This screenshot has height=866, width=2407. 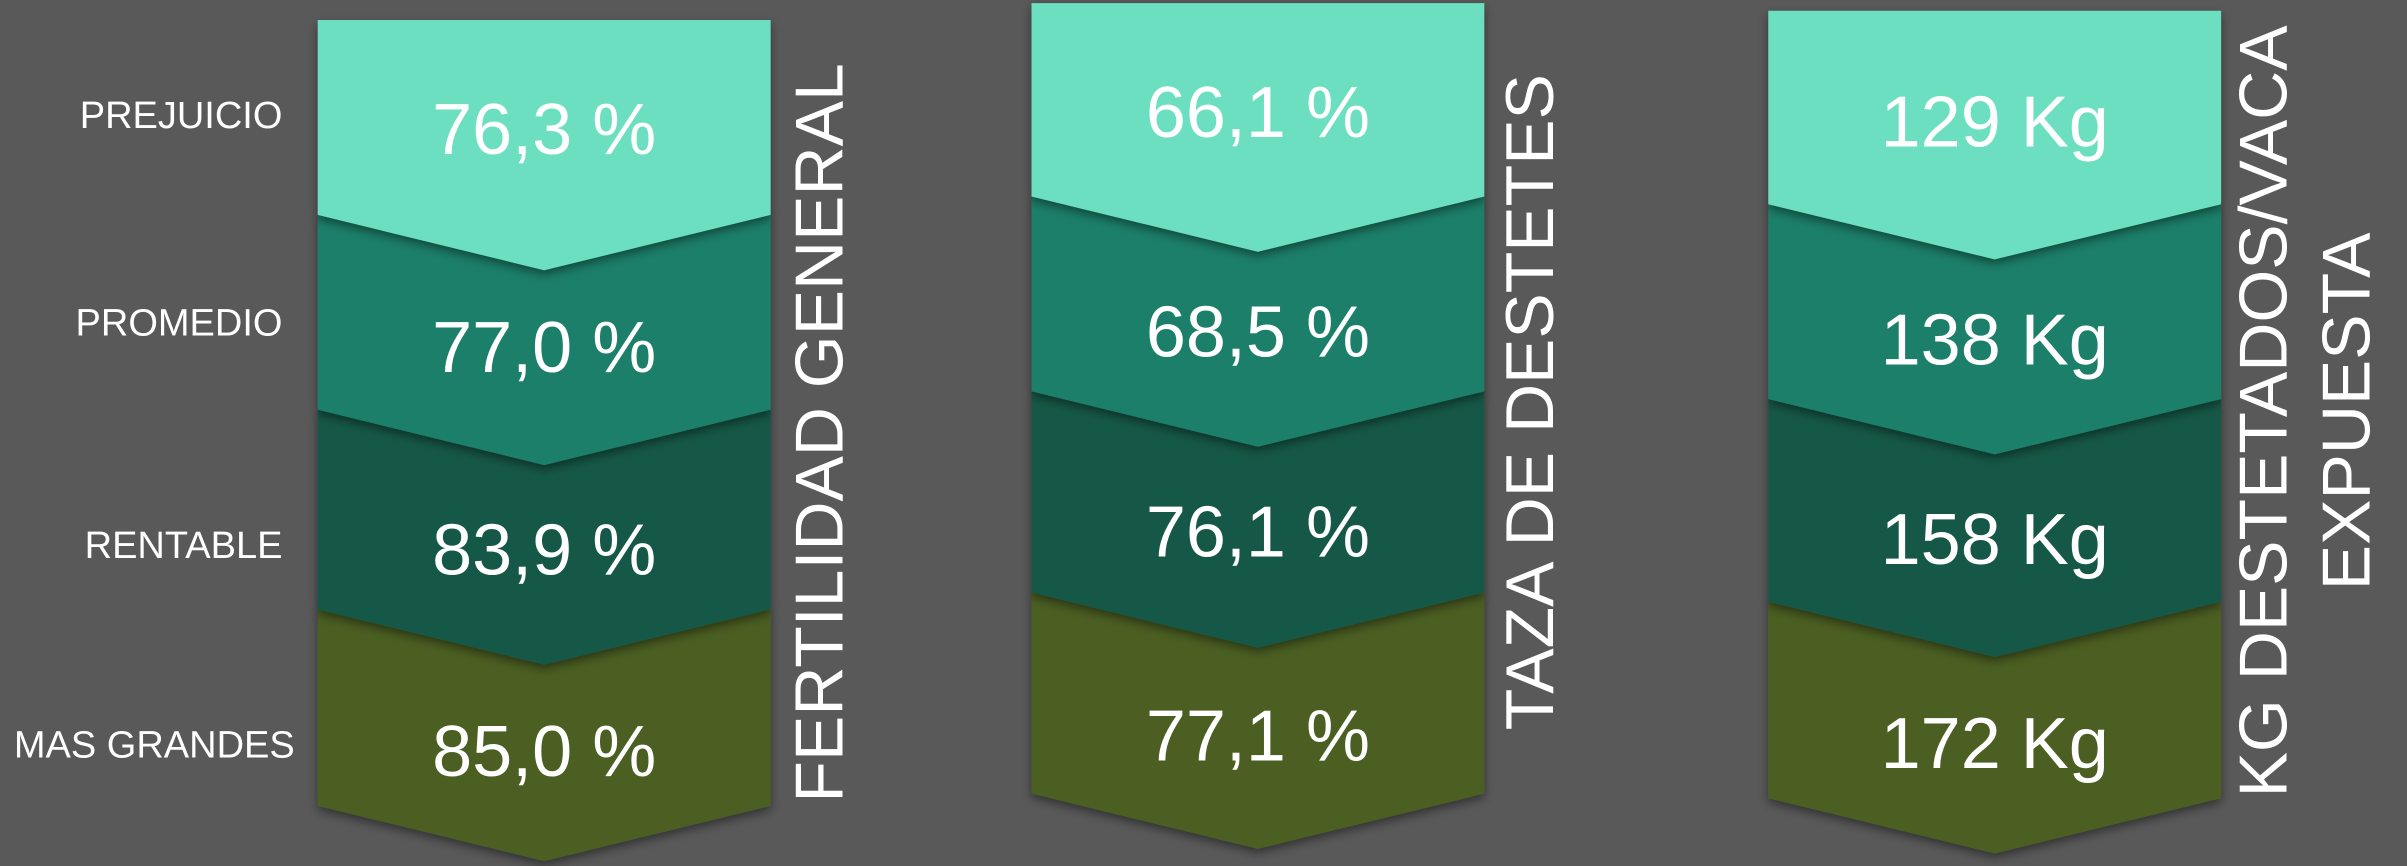 I want to click on value-label: 77,1 %, so click(x=1258, y=736).